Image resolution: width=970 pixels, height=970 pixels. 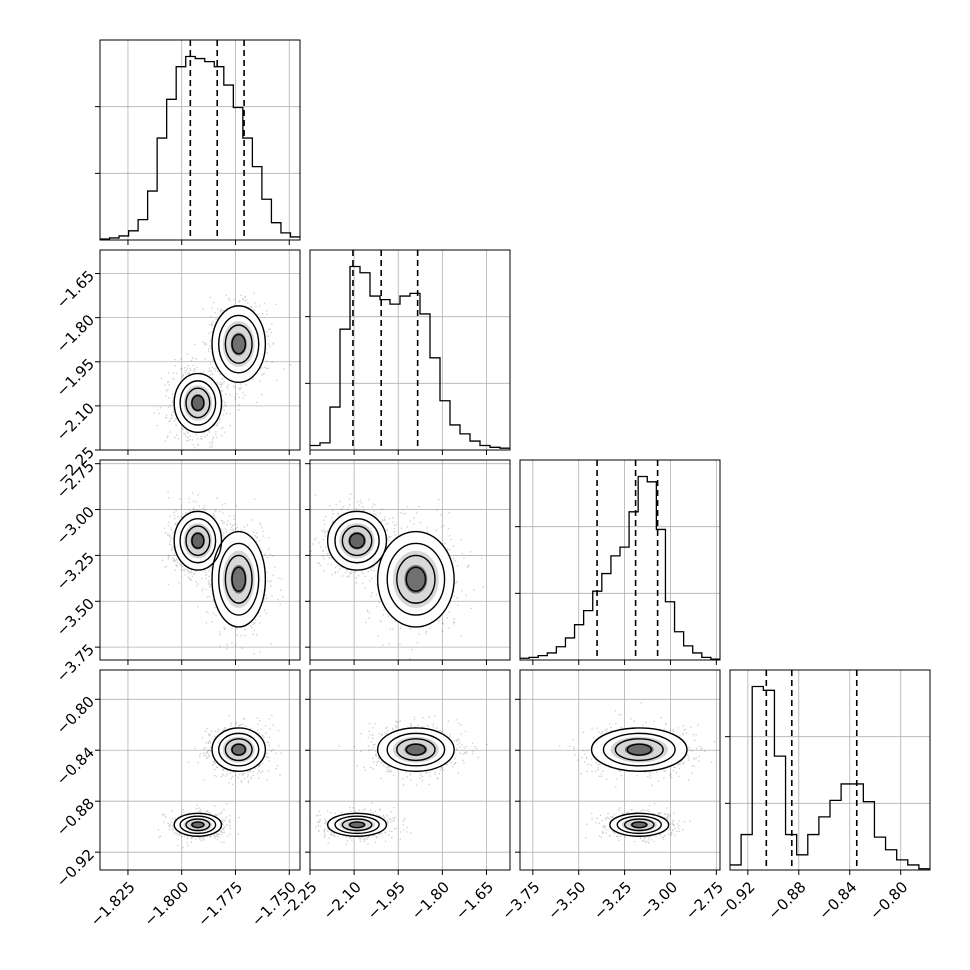 I want to click on joint-panel-3-2: −3.75 −3.50 −3.25 −3.00 −2.75, so click(x=612, y=796).